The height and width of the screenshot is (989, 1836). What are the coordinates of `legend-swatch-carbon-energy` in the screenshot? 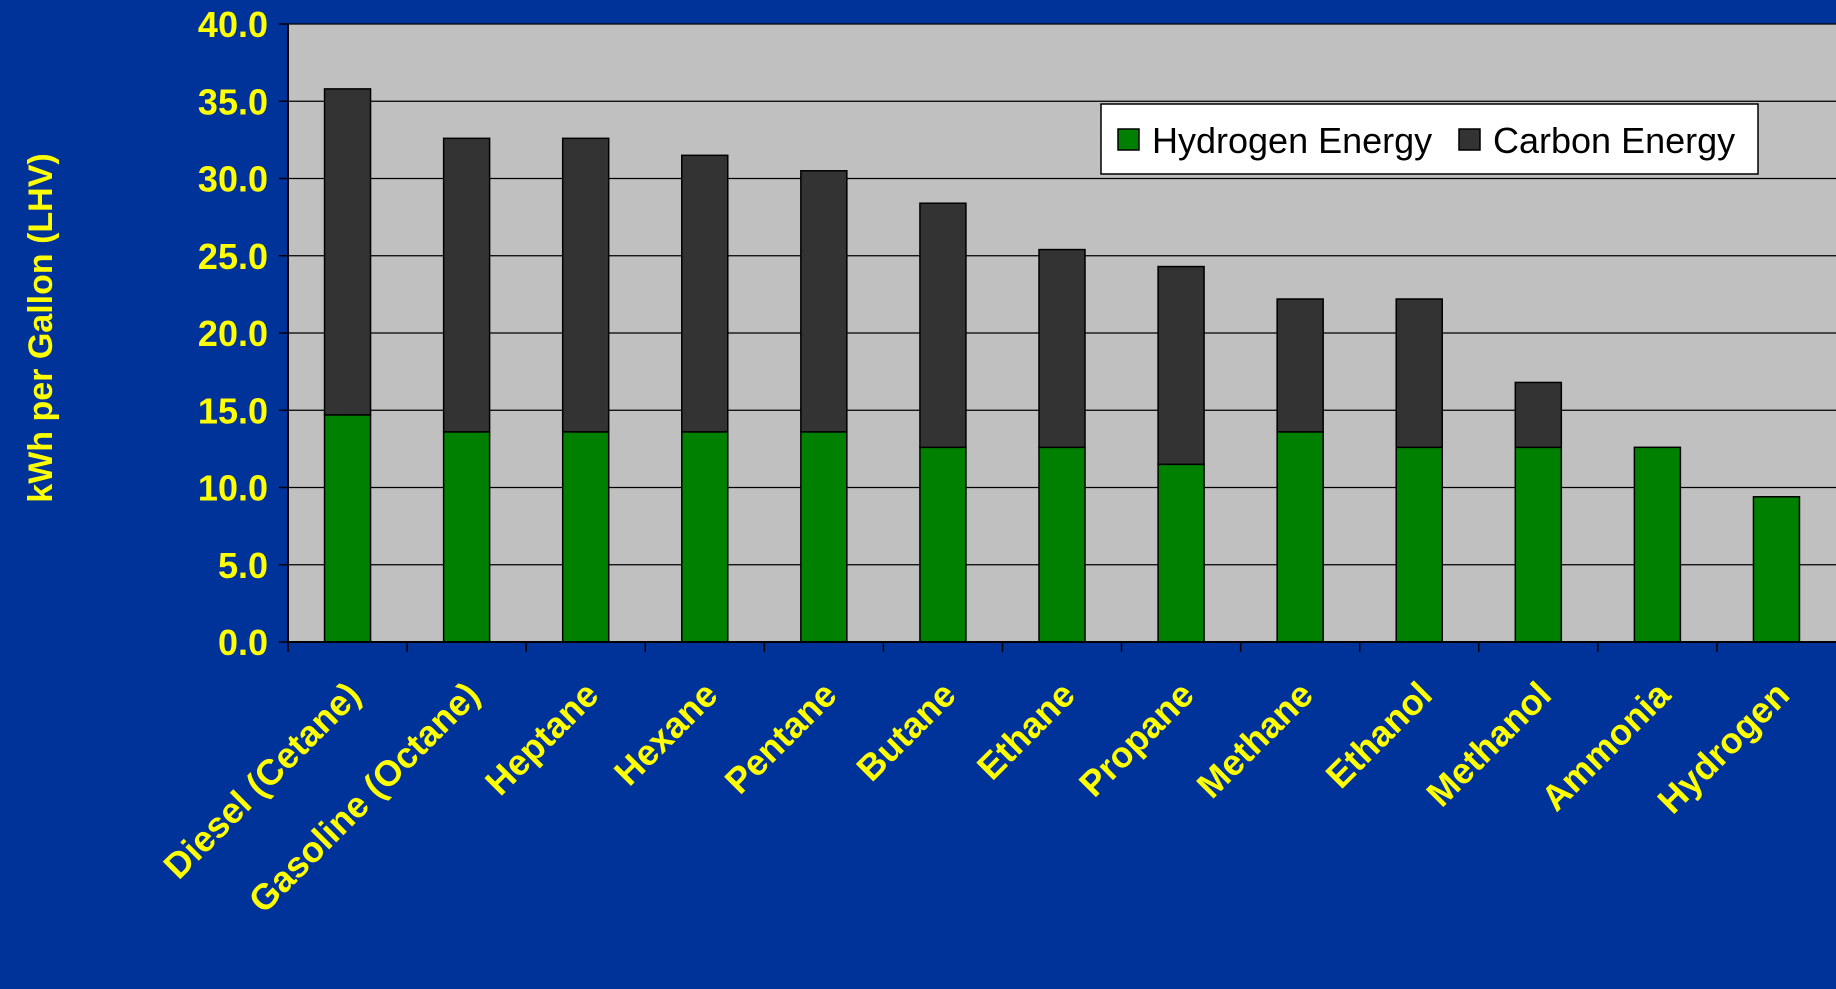 It's located at (1469, 139).